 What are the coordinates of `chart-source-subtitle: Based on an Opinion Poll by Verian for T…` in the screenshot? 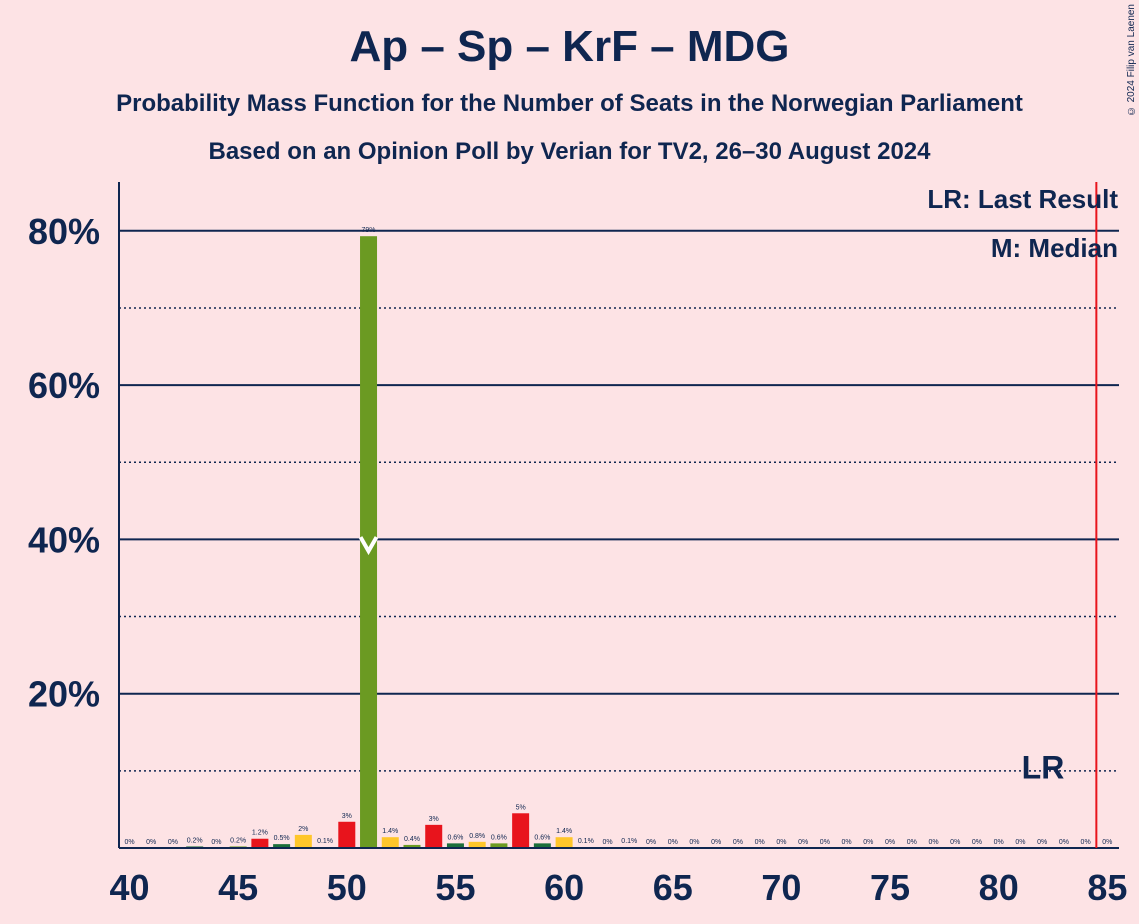 It's located at (569, 151).